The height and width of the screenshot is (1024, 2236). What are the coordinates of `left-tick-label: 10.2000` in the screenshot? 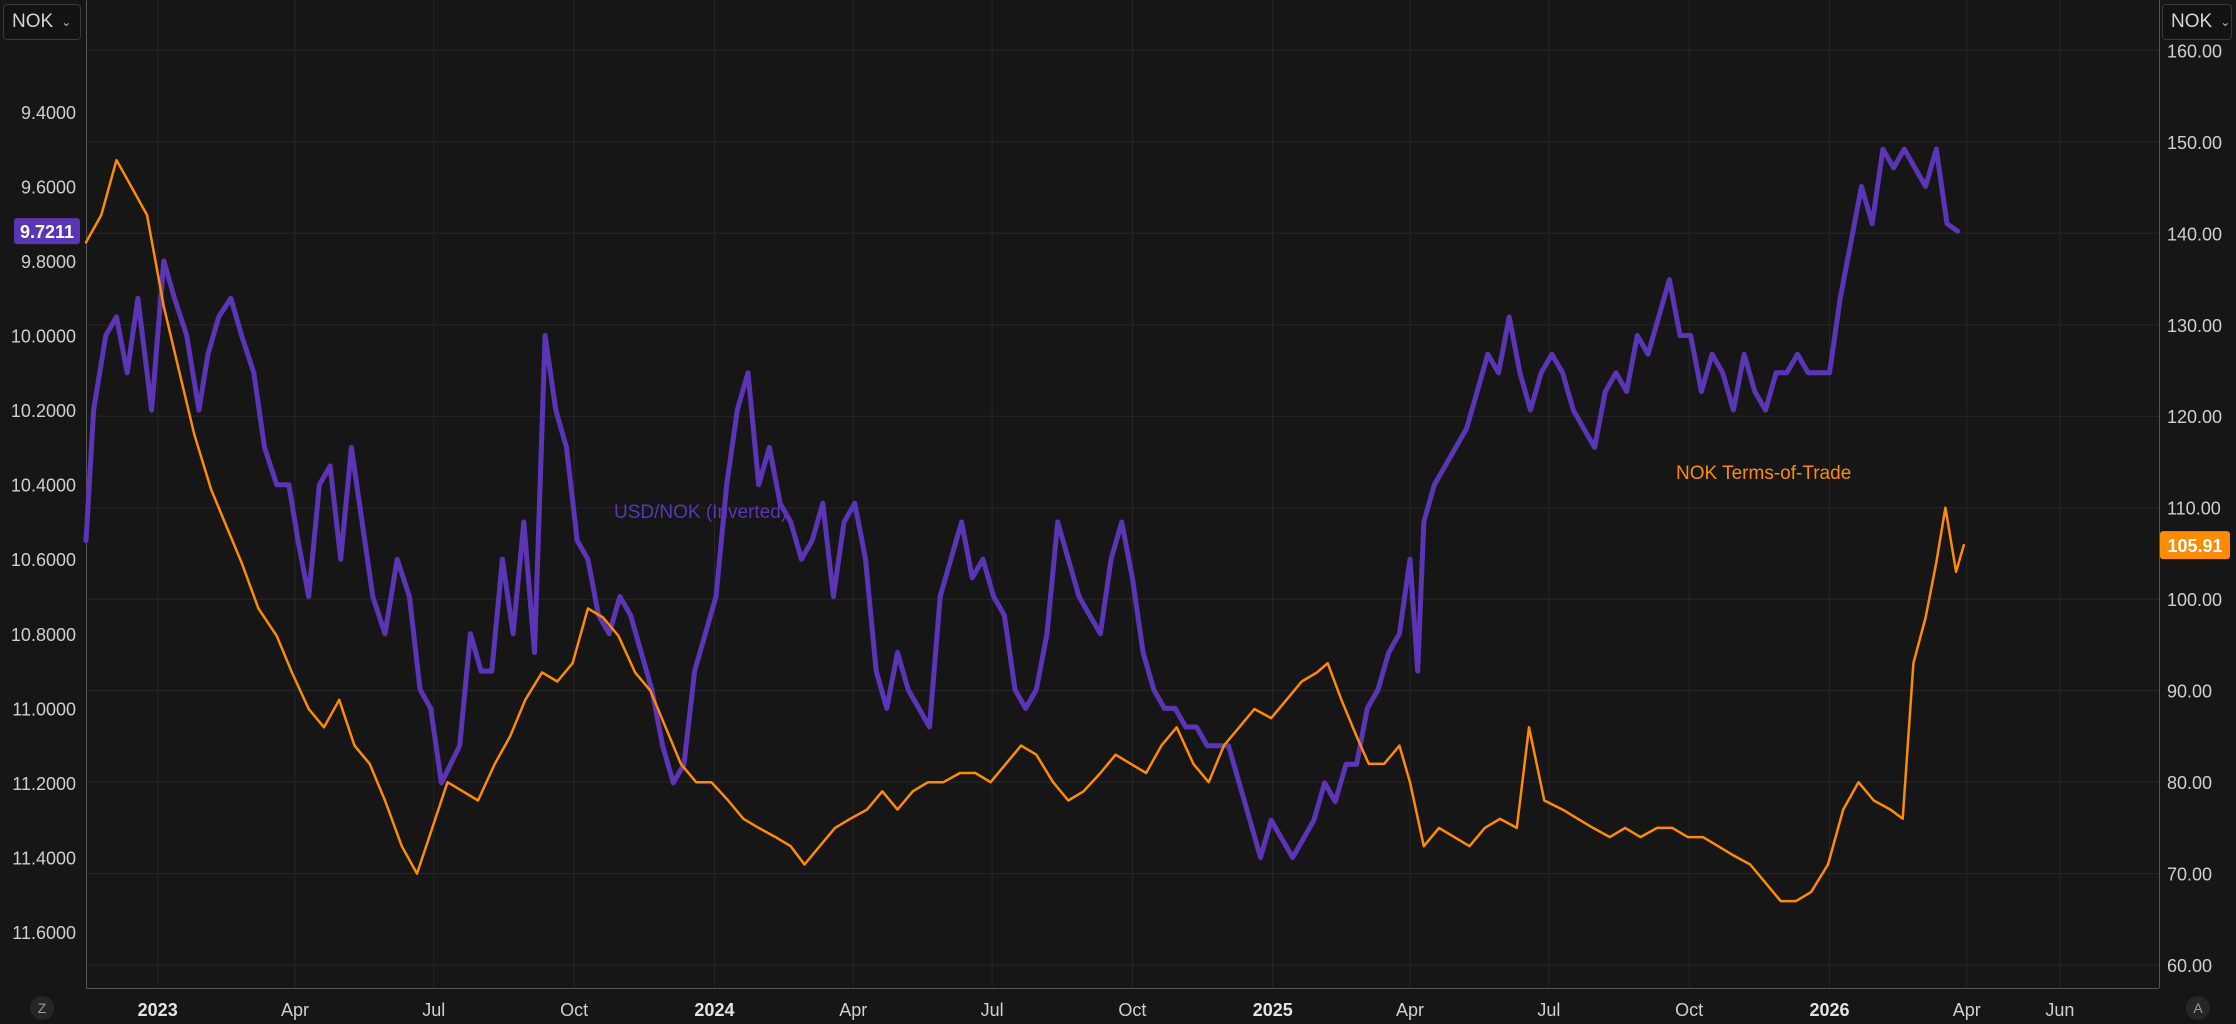 It's located at (43, 411).